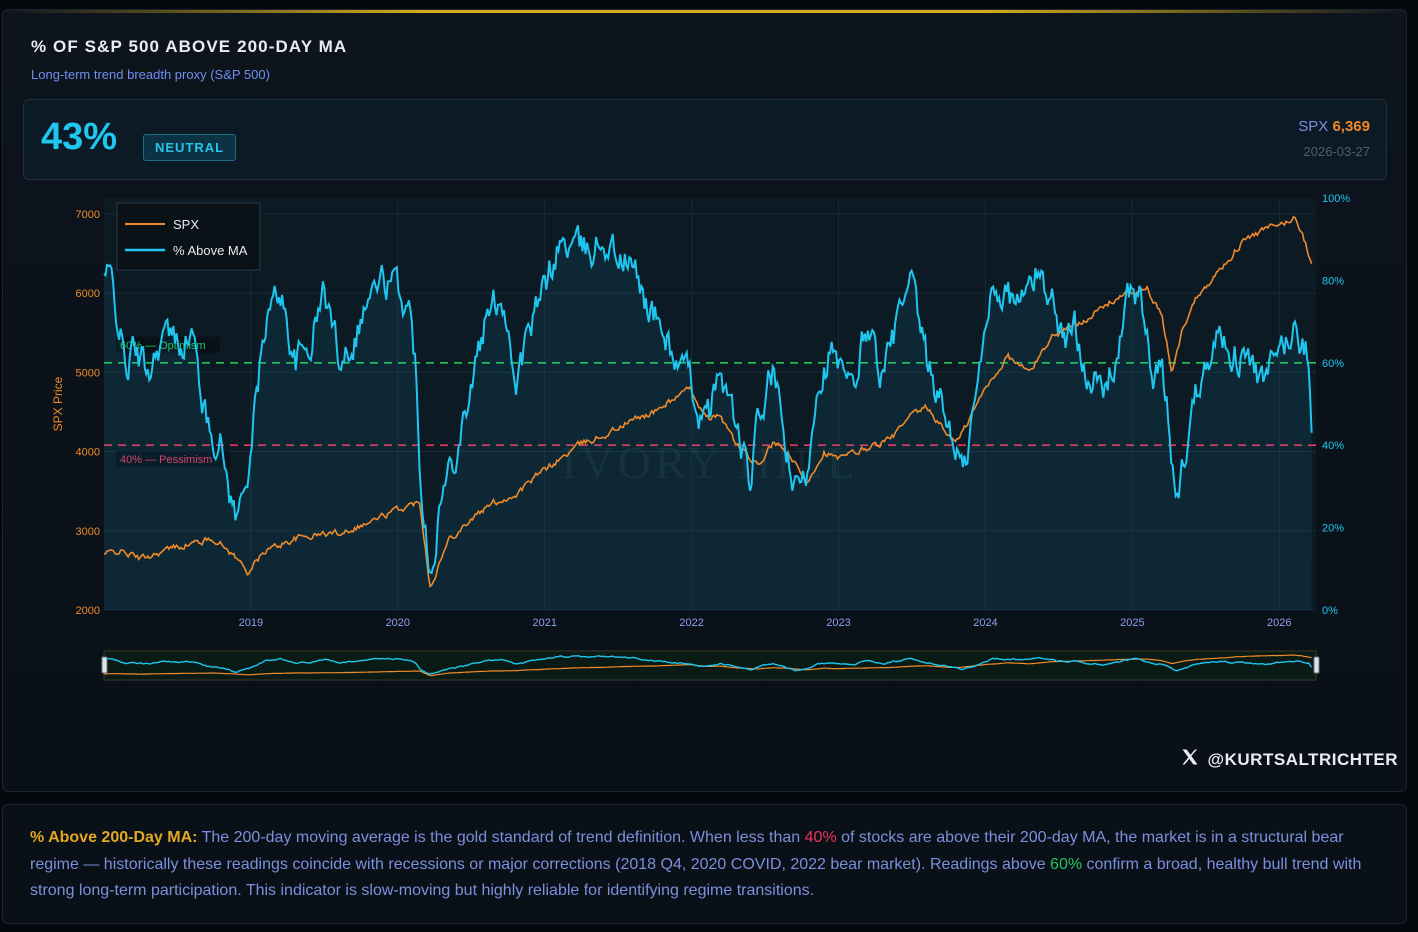 This screenshot has width=1418, height=932. Describe the element at coordinates (88, 294) in the screenshot. I see `y-left-tick-label: 6000` at that location.